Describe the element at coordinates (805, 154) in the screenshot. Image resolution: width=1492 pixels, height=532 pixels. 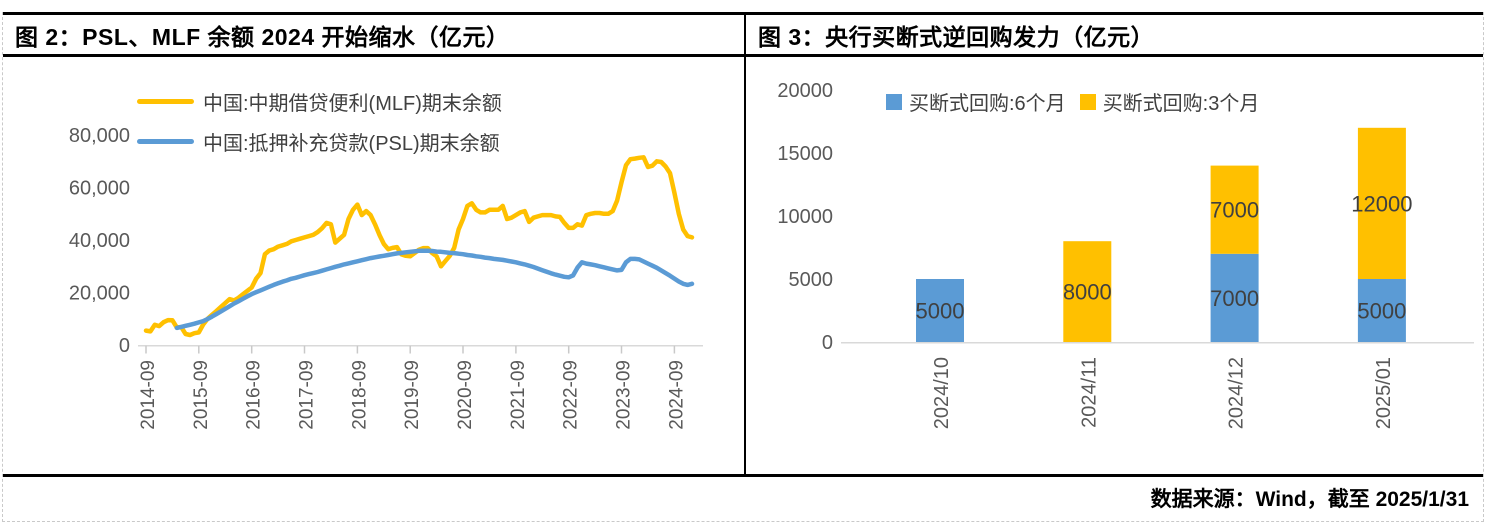
I see `y-tick-label: 15000` at that location.